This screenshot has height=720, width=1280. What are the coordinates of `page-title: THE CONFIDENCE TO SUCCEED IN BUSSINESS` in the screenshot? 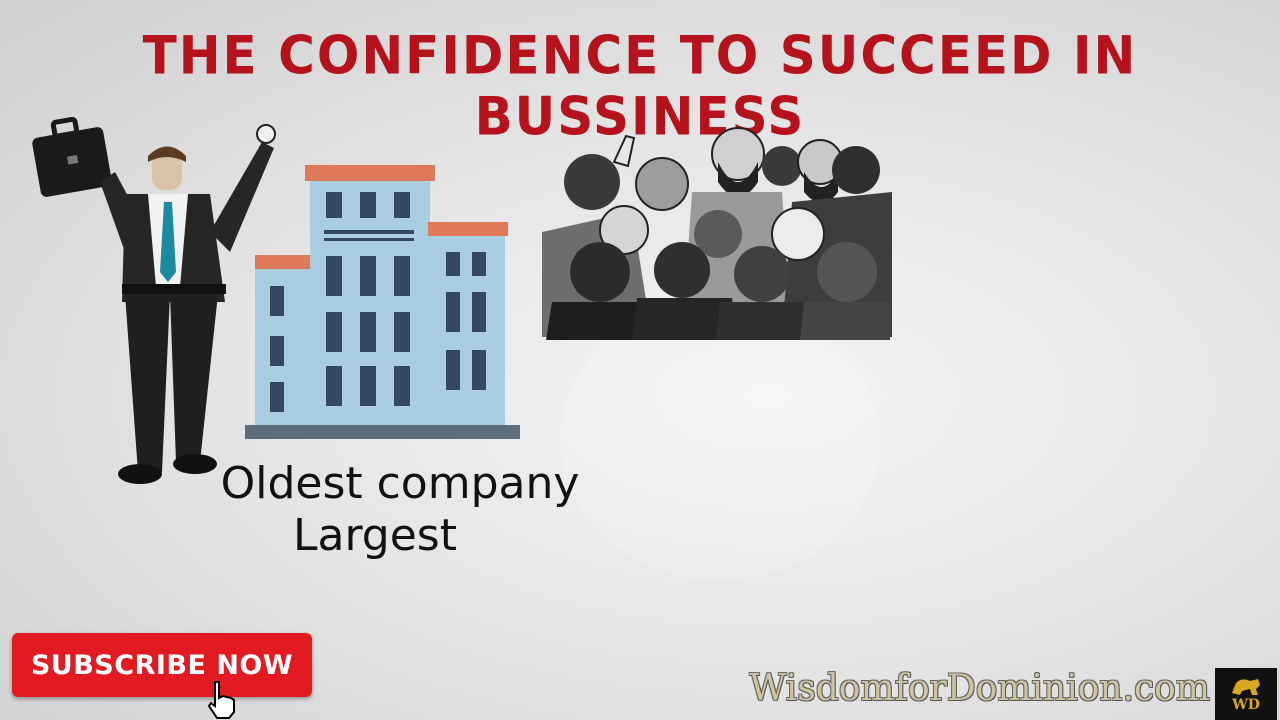 It's located at (640, 86).